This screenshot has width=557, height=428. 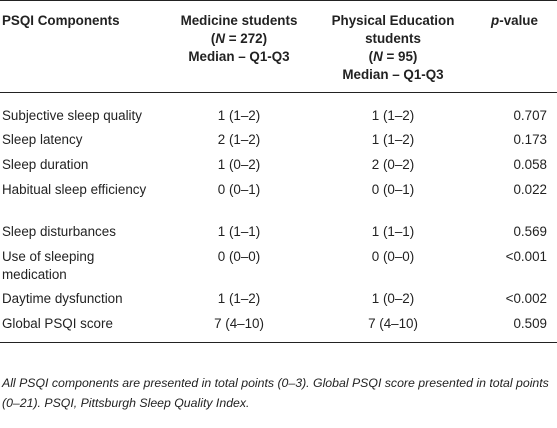 I want to click on row-pe-value: 1 (1–1), so click(x=393, y=231).